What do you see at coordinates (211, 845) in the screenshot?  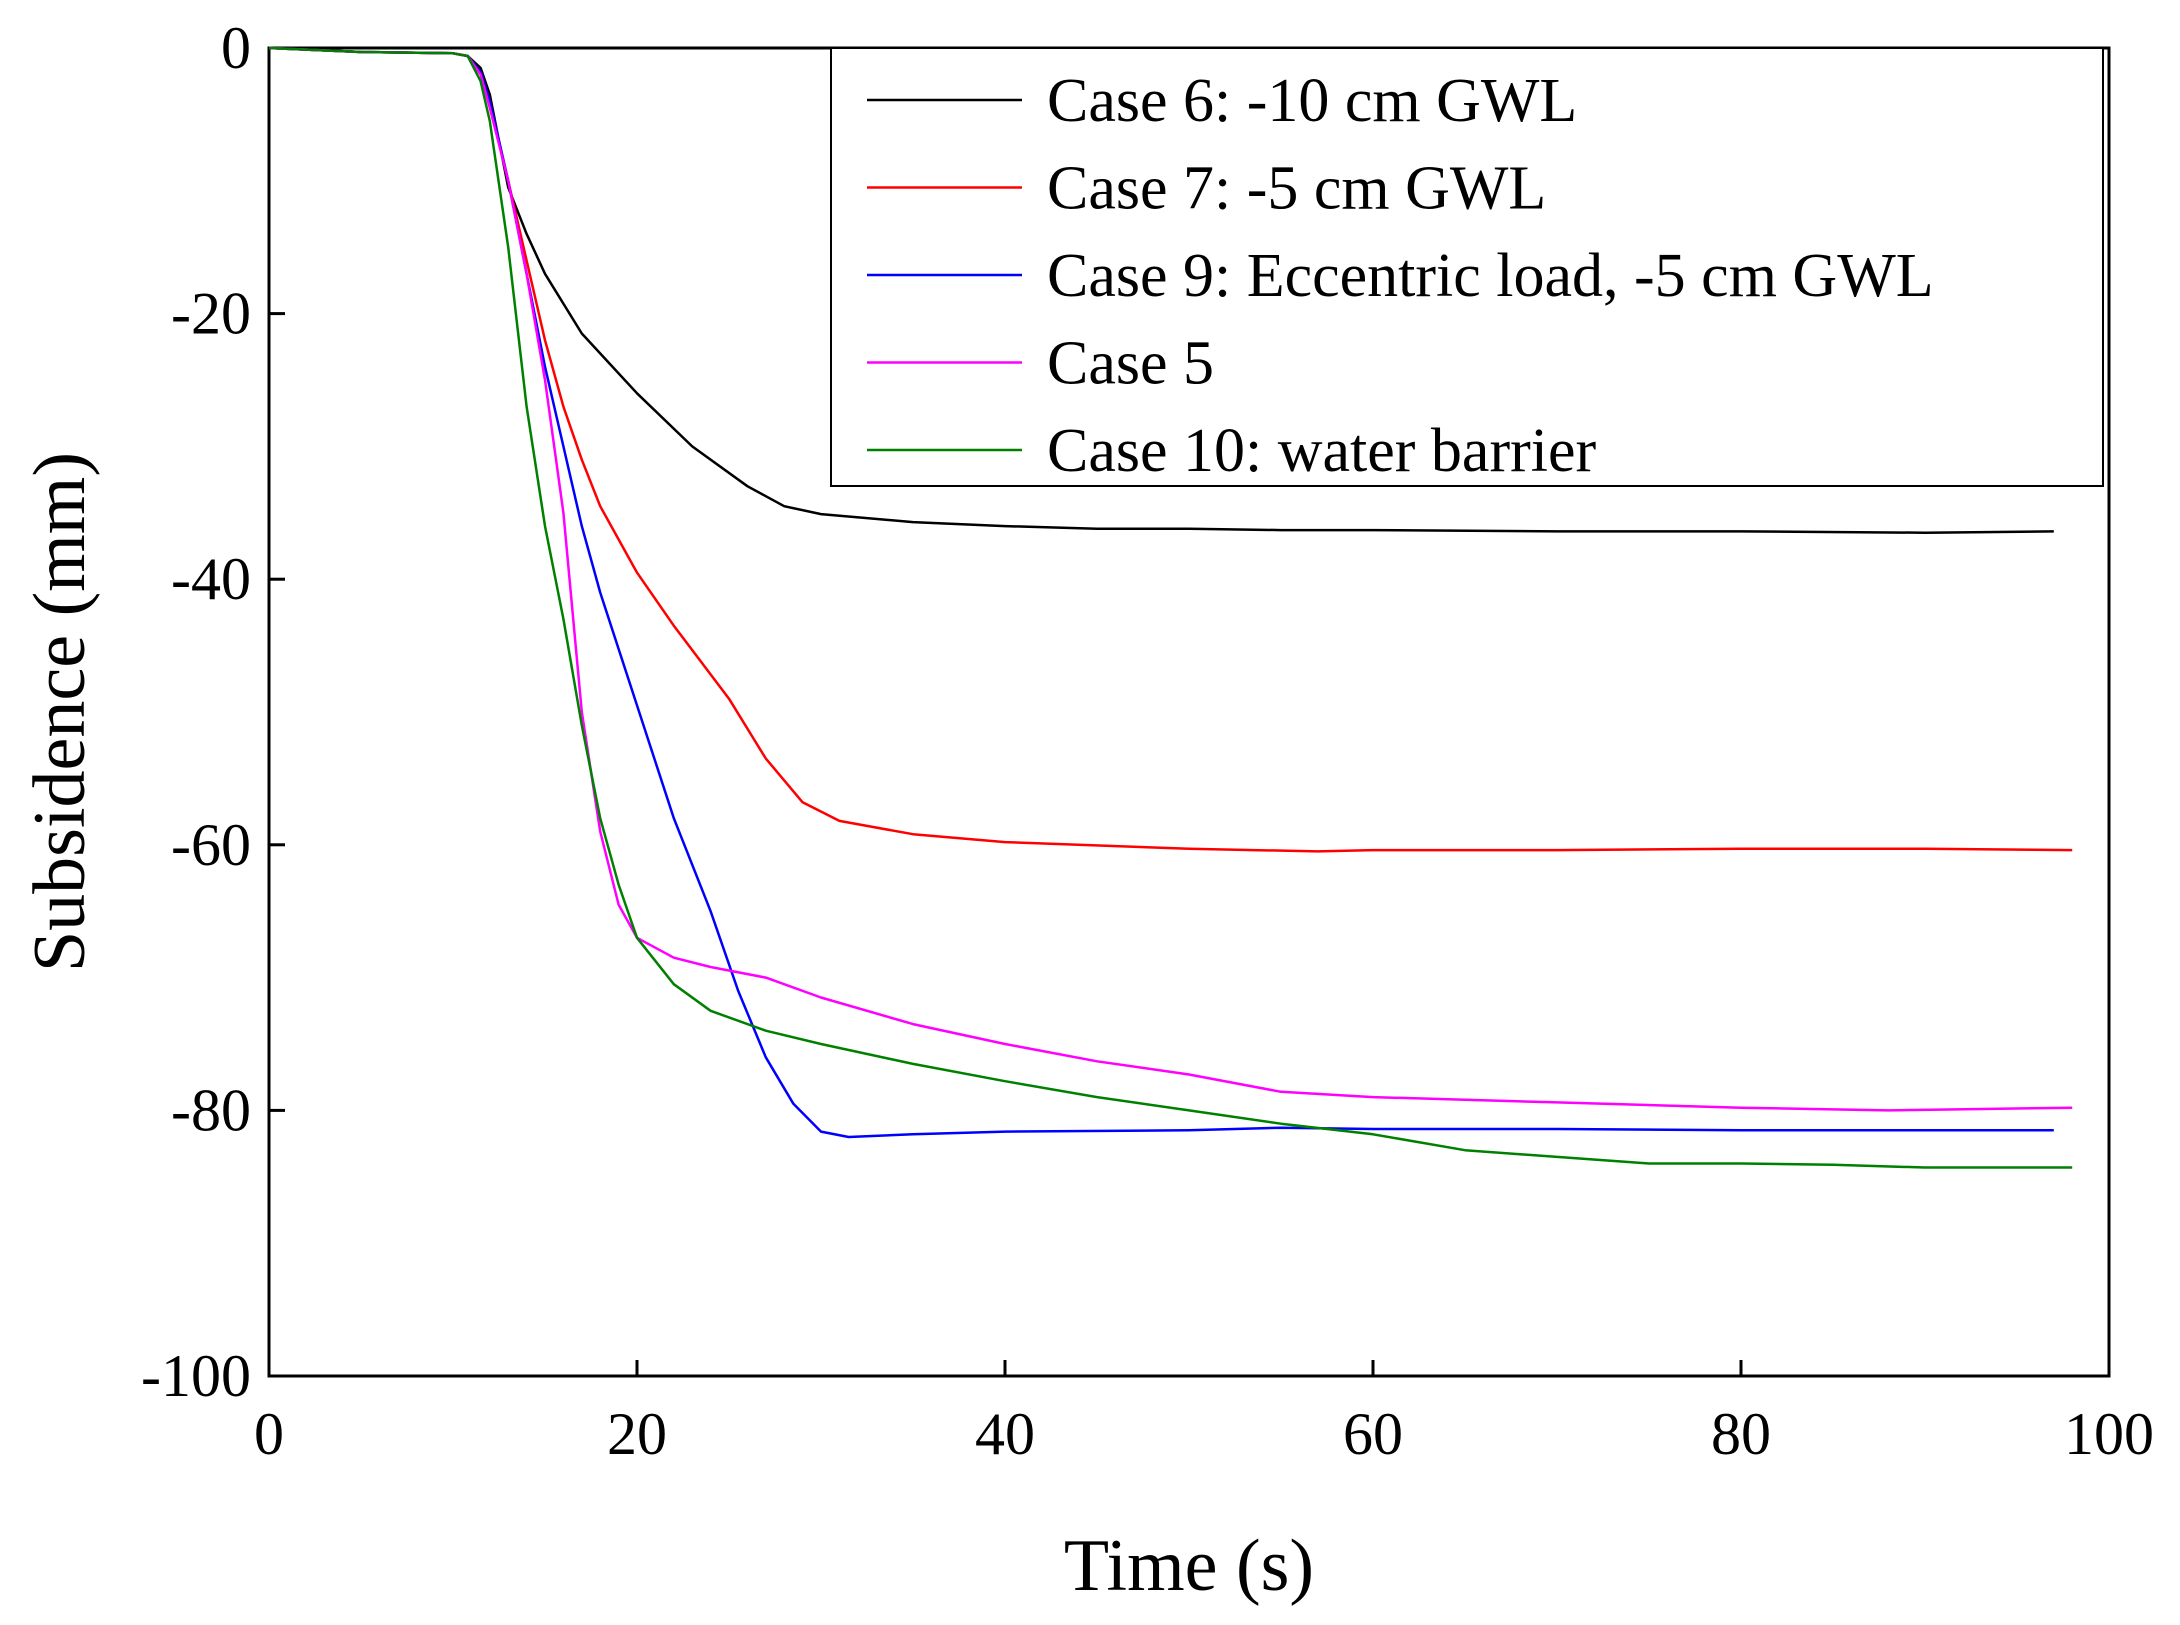 I see `y-tick-label: -60` at bounding box center [211, 845].